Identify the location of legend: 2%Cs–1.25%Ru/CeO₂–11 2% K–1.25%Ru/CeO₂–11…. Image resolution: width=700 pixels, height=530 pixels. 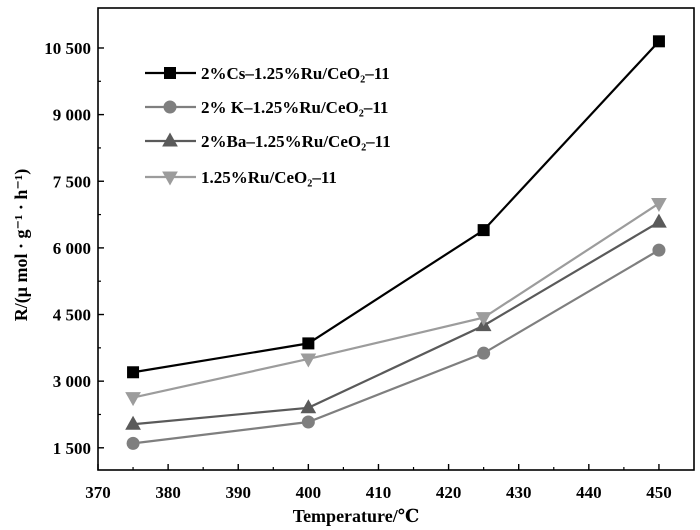
(268, 125).